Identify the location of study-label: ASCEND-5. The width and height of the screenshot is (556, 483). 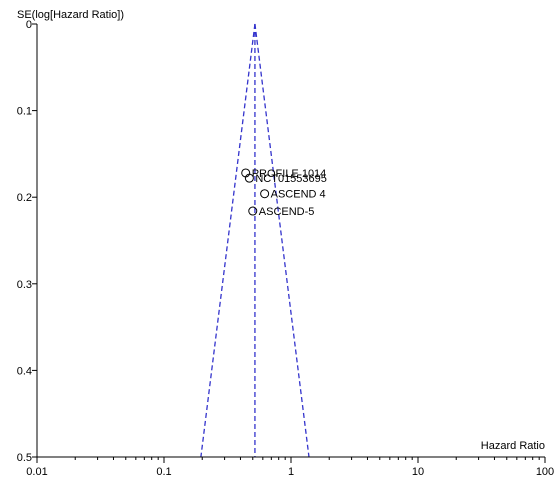
(287, 212).